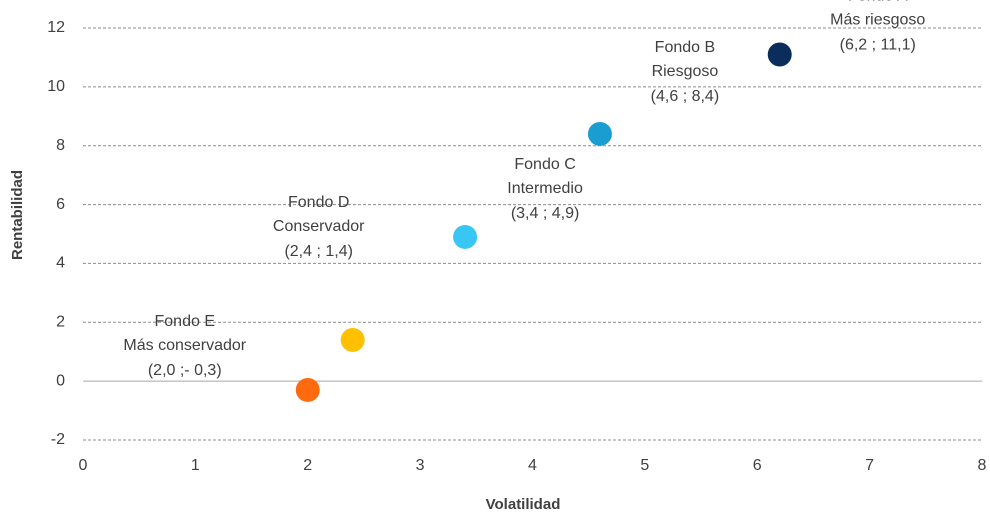 The image size is (990, 521). I want to click on y-tick-label: 2, so click(60, 322).